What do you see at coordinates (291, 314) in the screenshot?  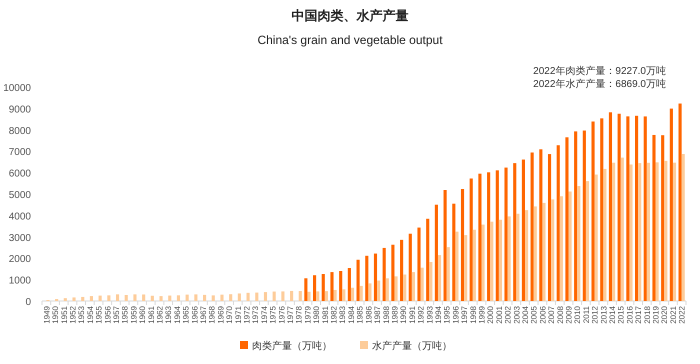 I see `x-tick-label: 1977` at bounding box center [291, 314].